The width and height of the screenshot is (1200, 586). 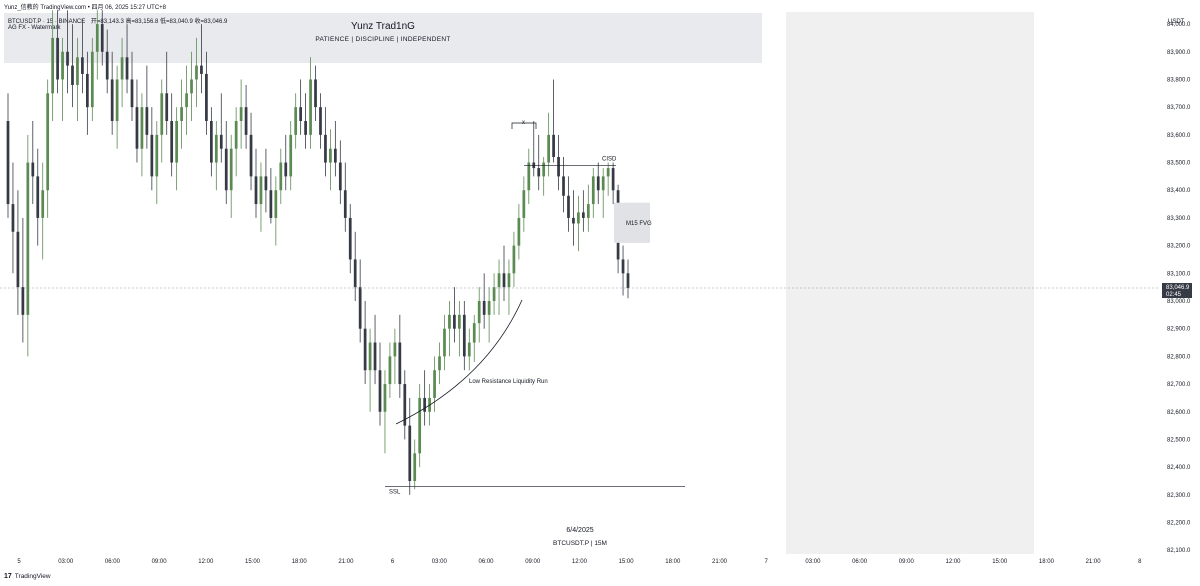 What do you see at coordinates (1140, 562) in the screenshot?
I see `time-tick-label: 8` at bounding box center [1140, 562].